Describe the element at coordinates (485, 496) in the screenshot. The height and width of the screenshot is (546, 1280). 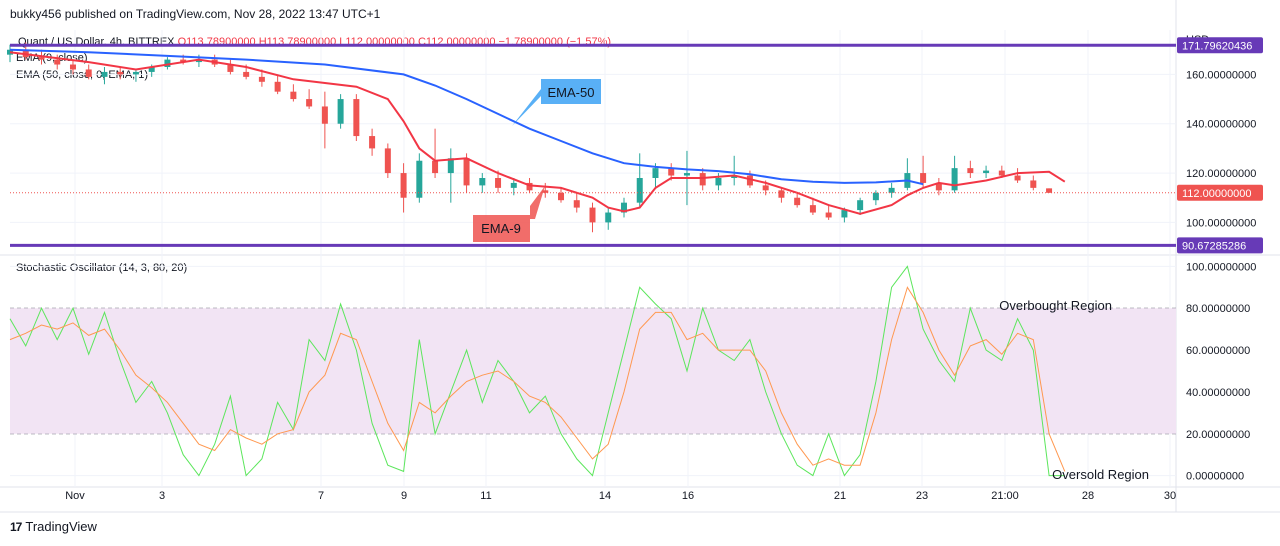
I see `time-tick-label: 11` at that location.